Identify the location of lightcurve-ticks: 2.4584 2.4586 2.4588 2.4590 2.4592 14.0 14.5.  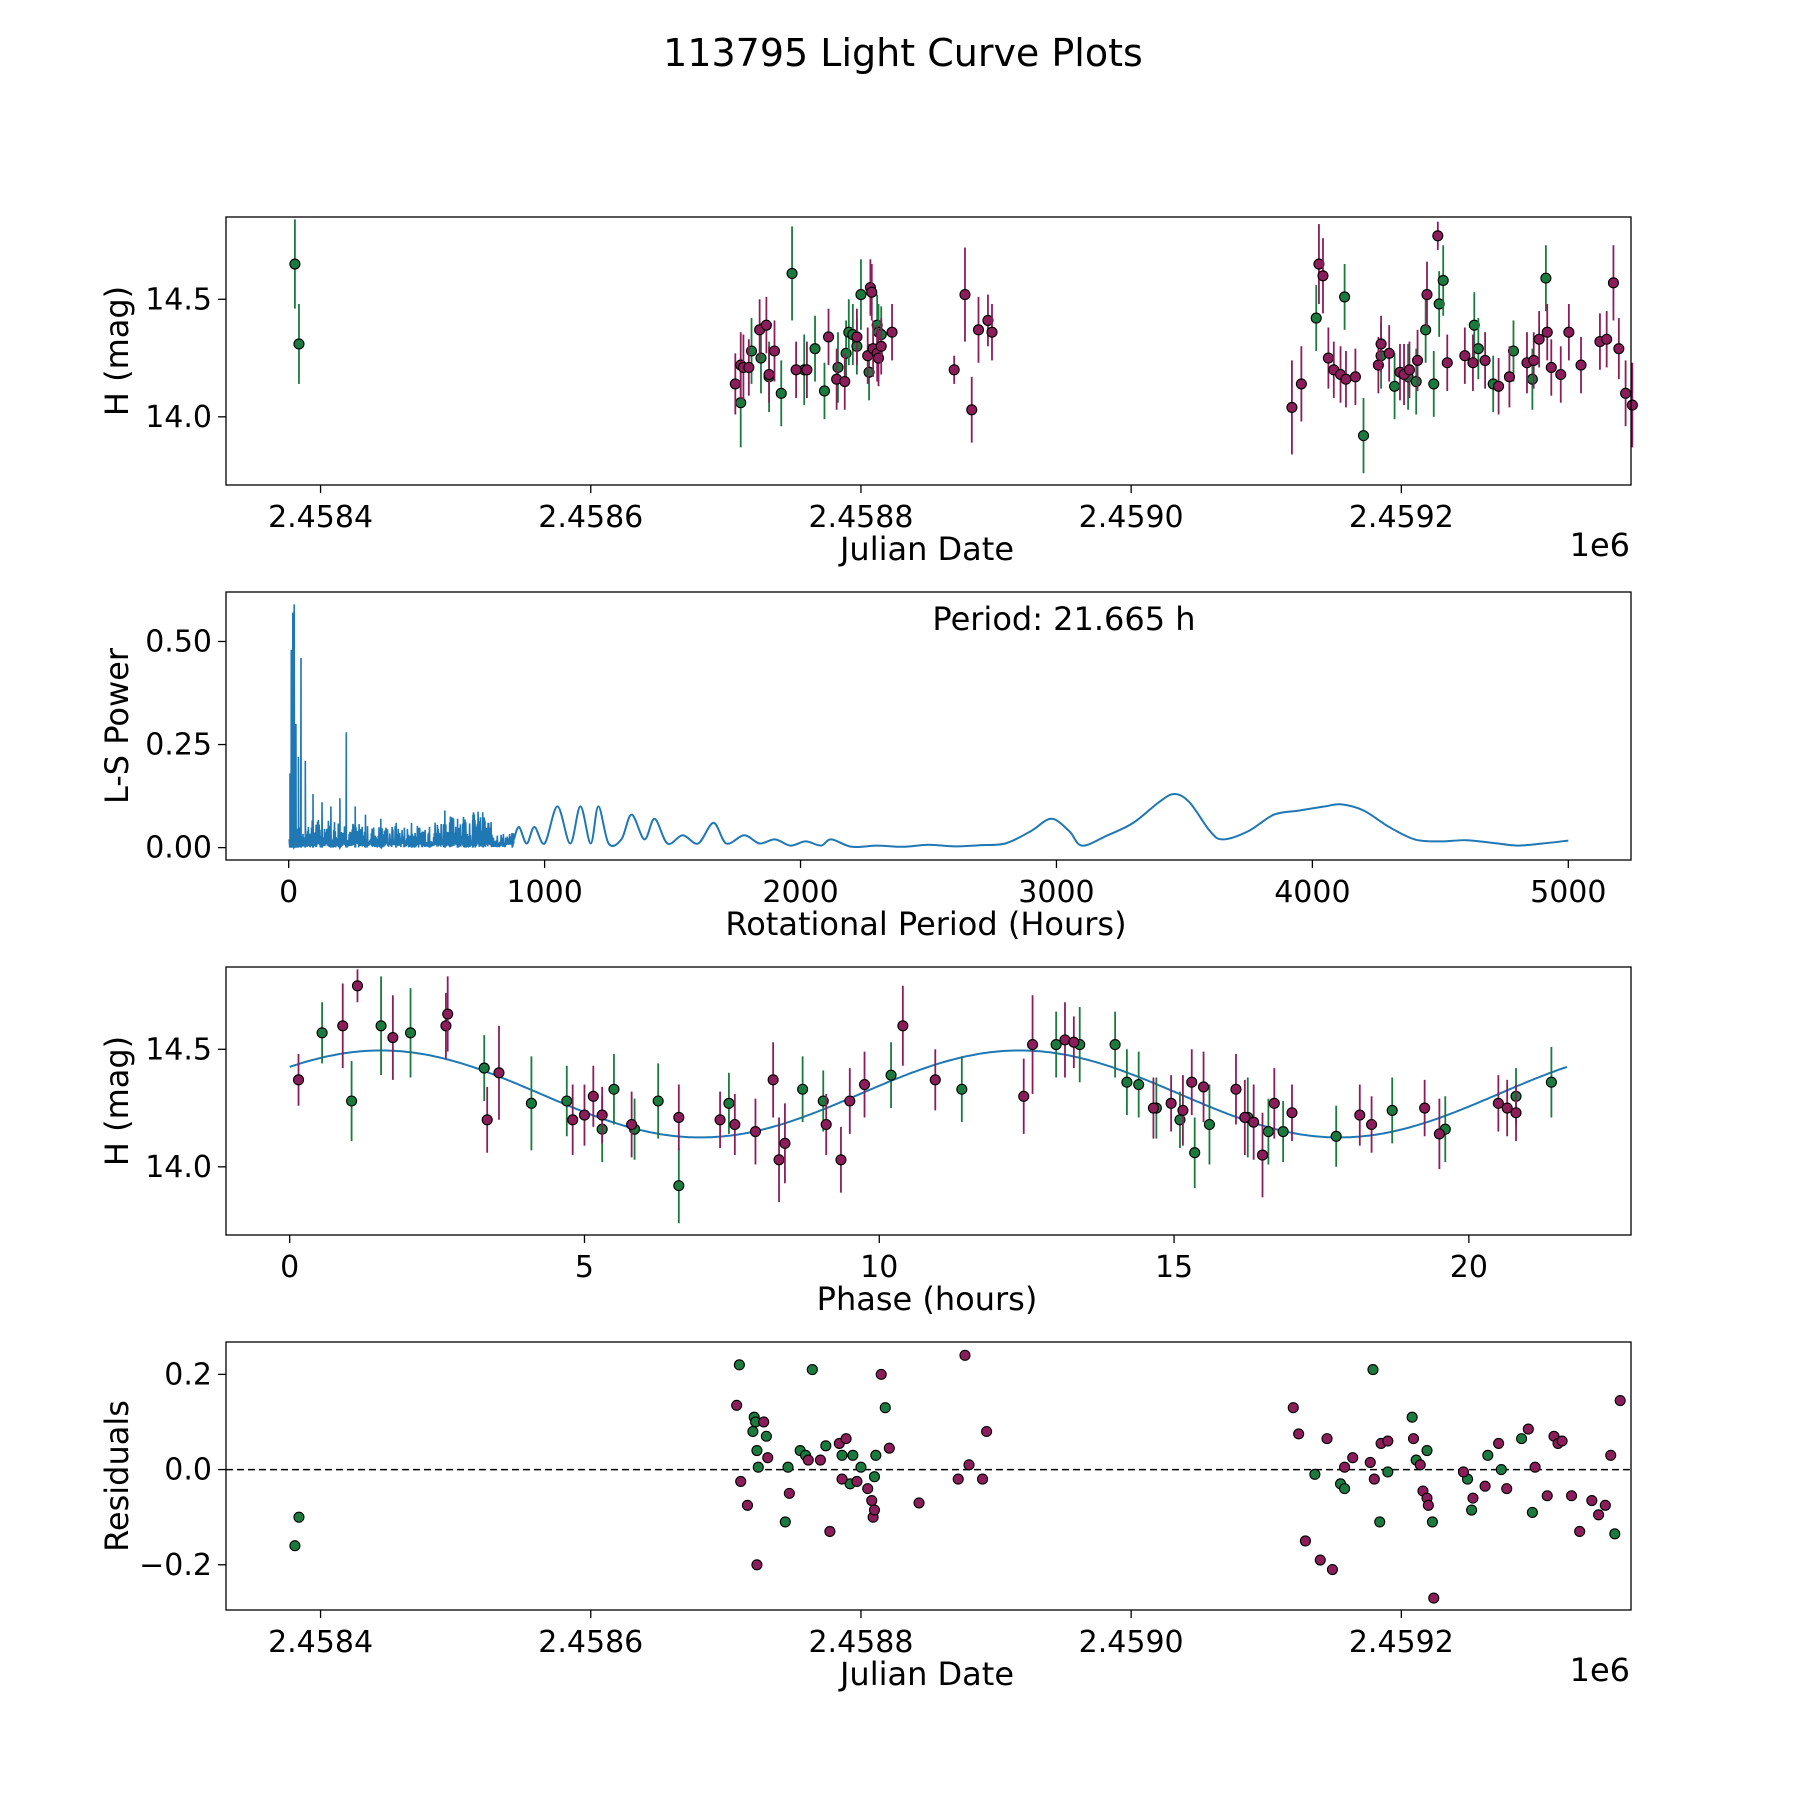
(799, 408).